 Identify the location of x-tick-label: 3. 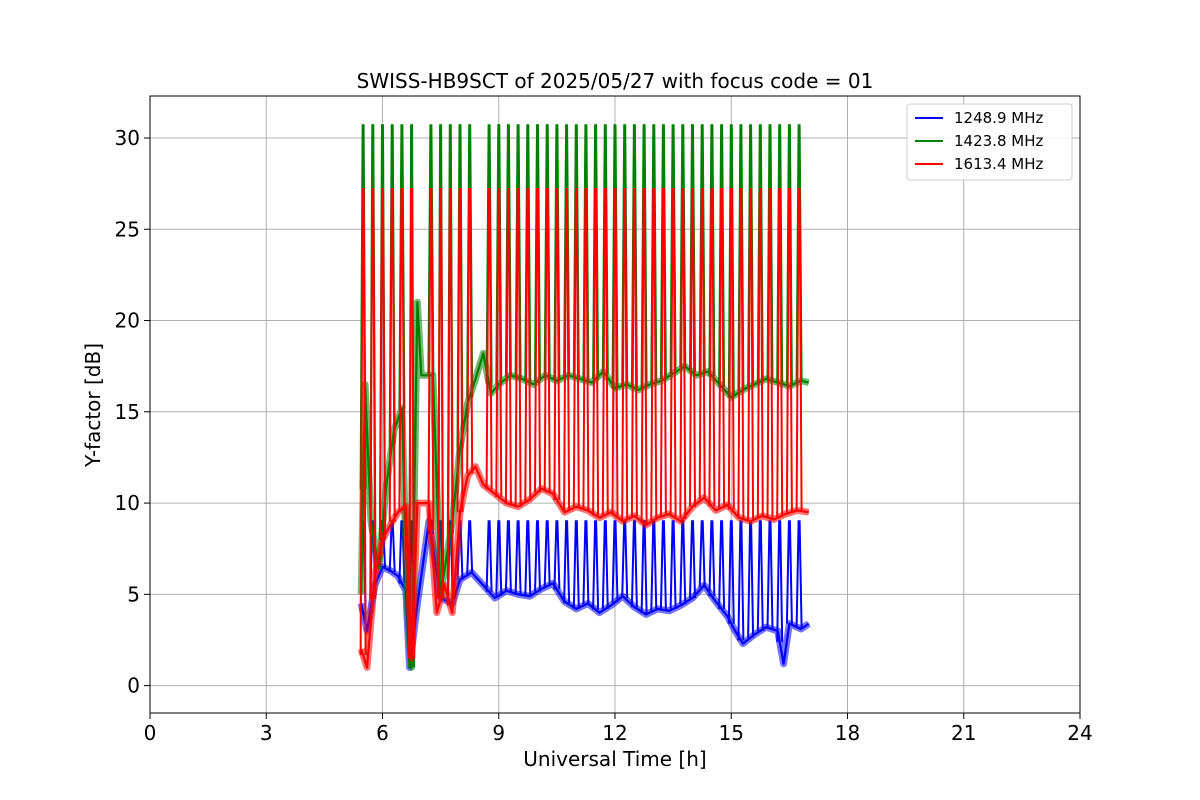
(266, 733).